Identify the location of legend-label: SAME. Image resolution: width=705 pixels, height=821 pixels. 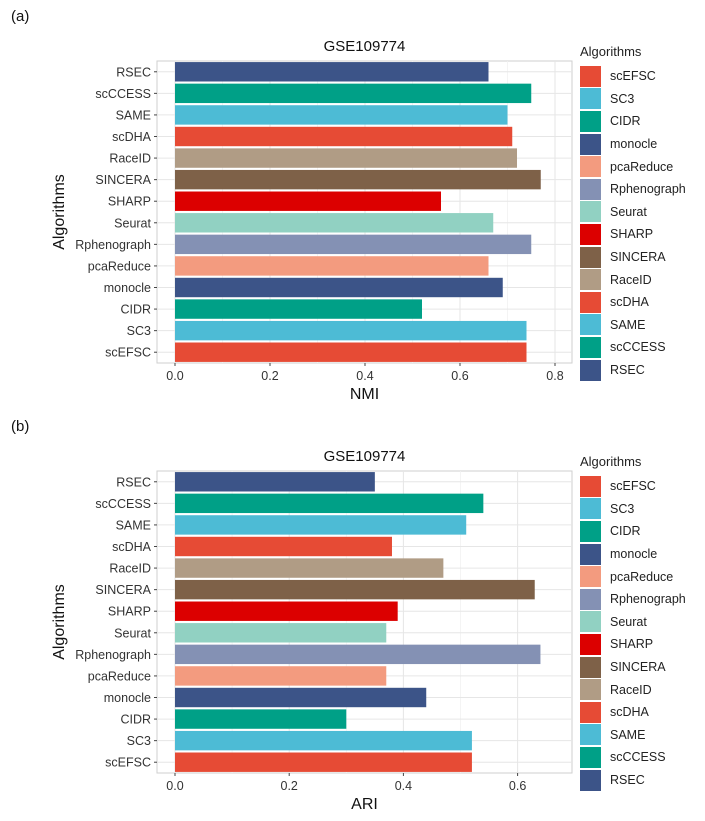
(628, 734).